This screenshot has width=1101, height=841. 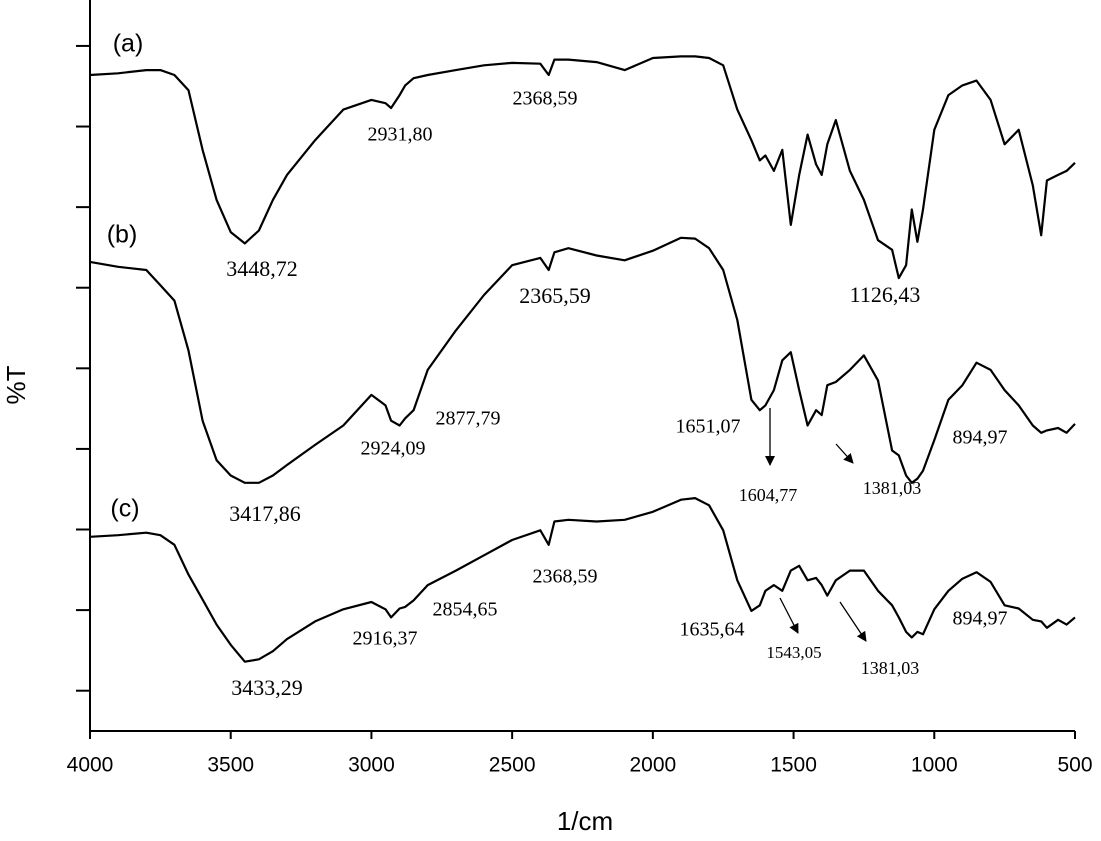 I want to click on peak-annotation: 1126,43, so click(x=885, y=294).